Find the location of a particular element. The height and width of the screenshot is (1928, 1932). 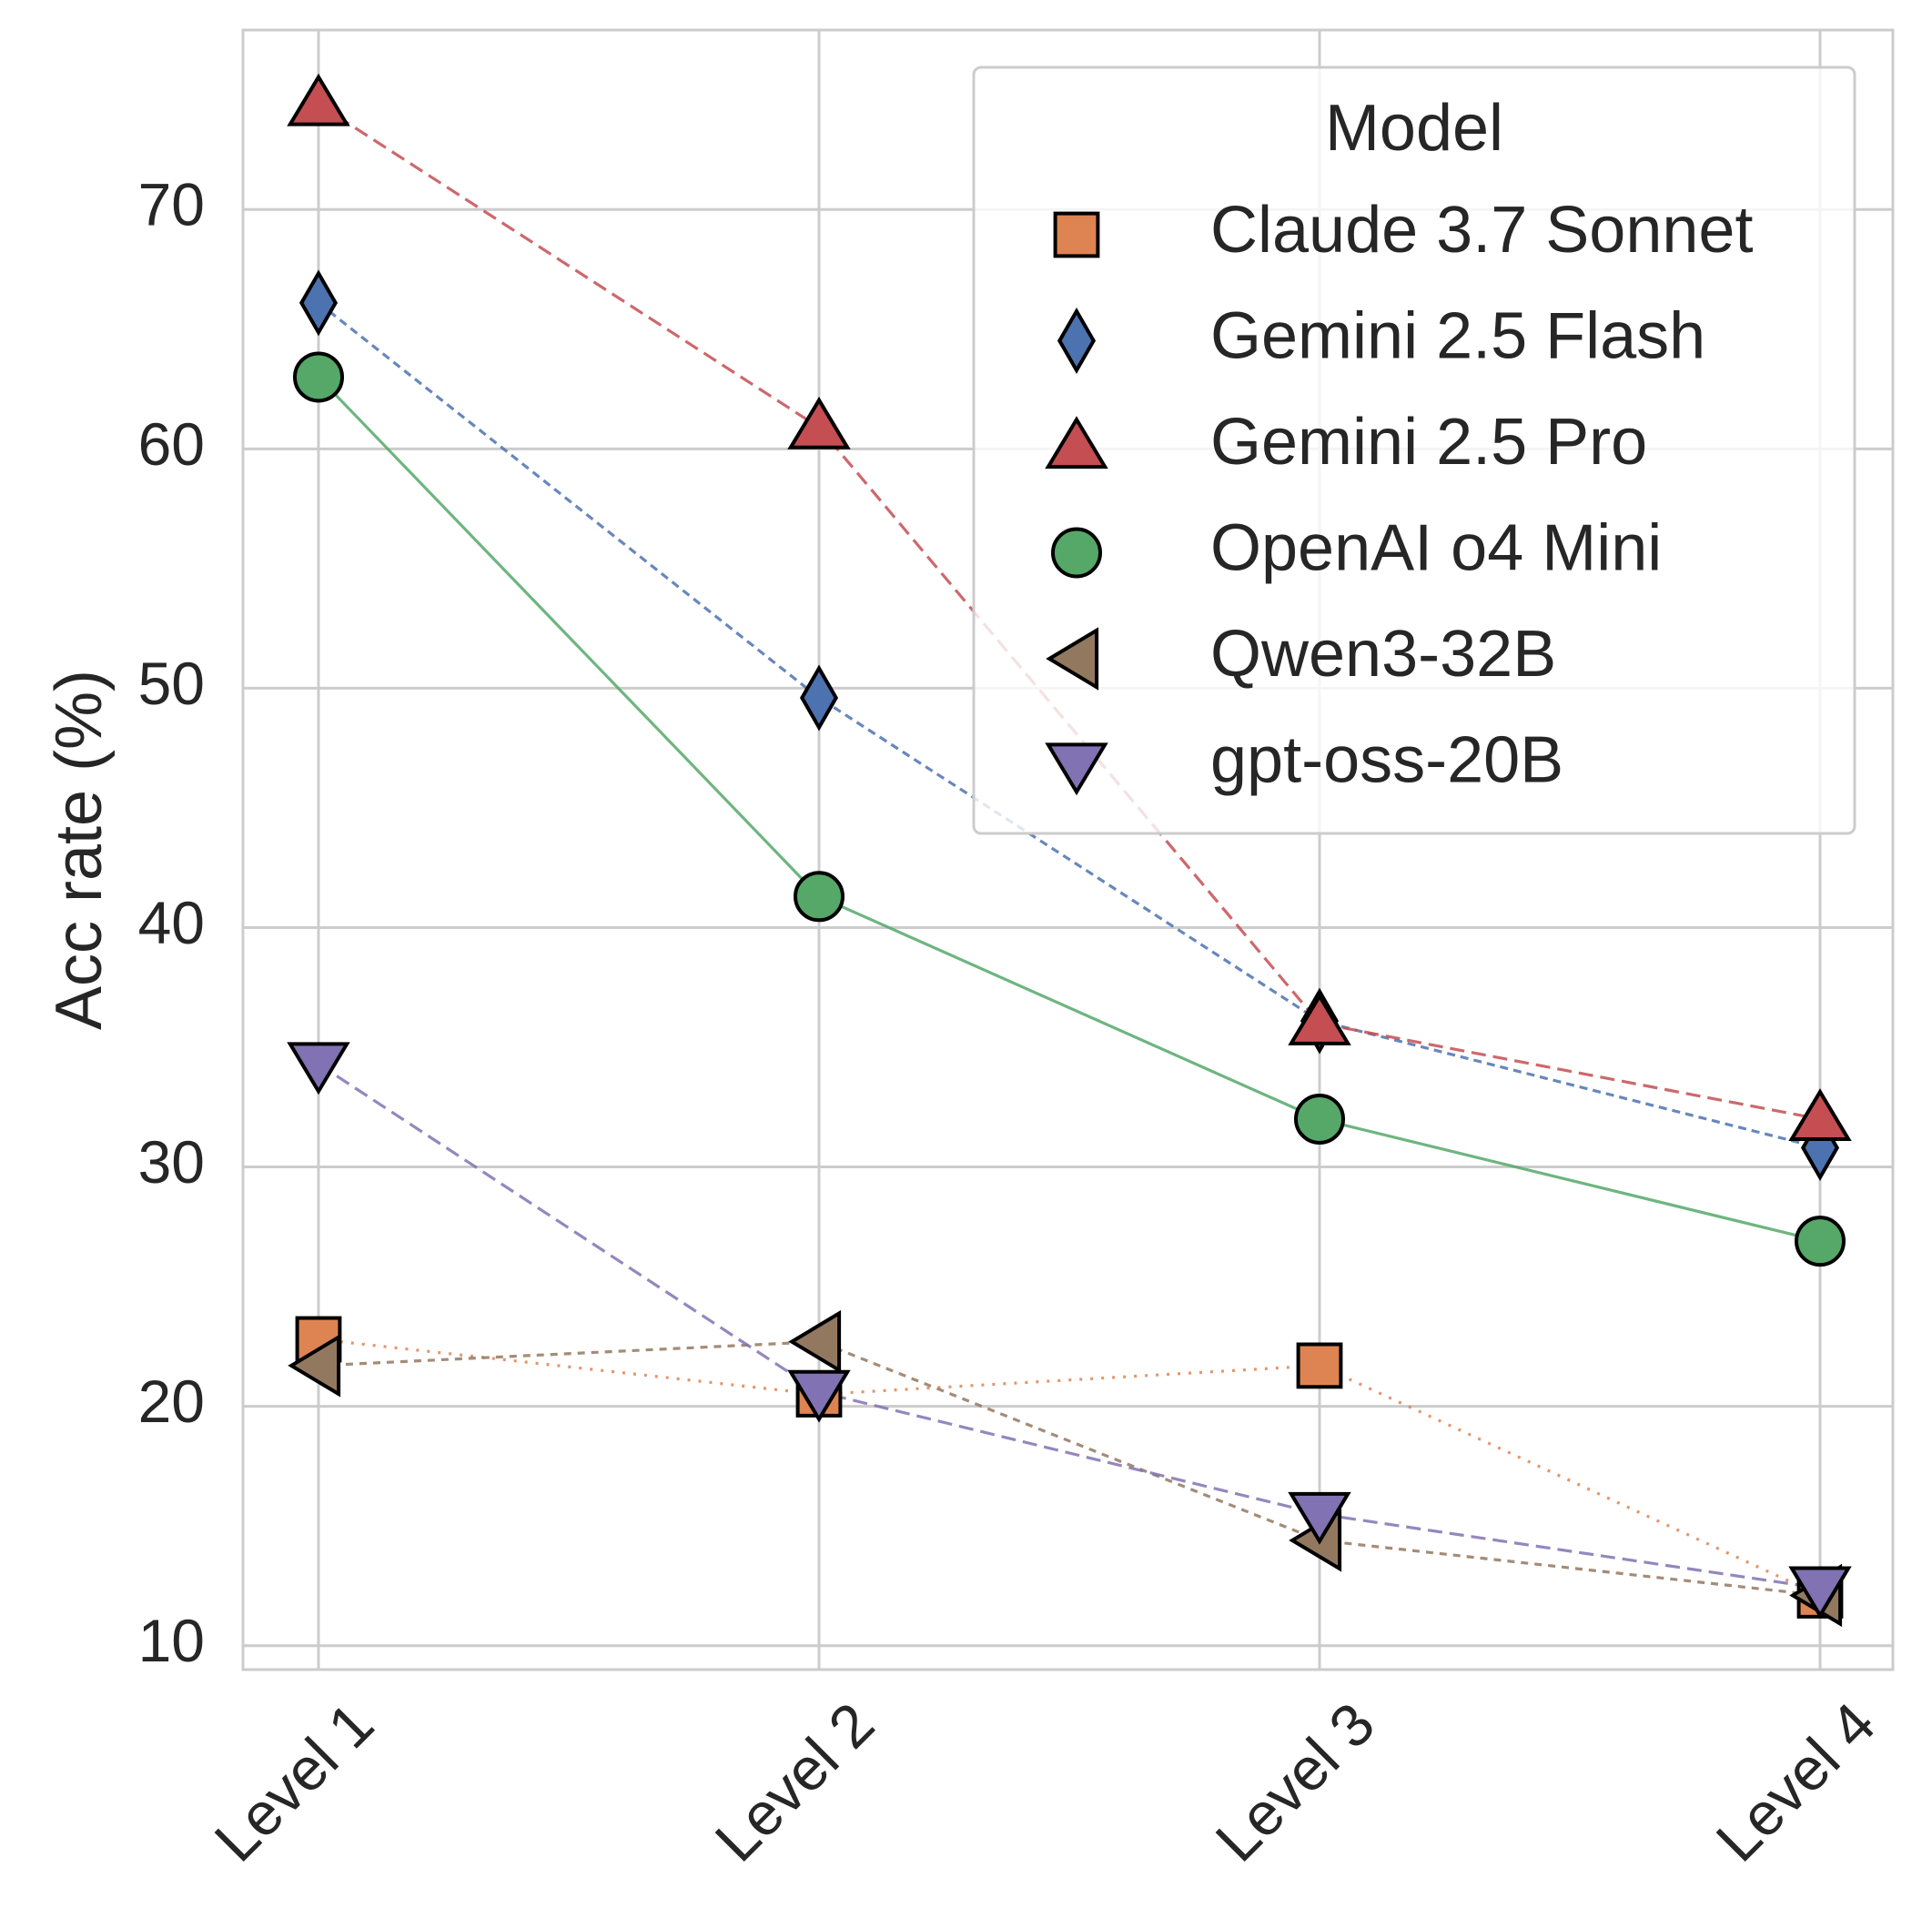

y-tick-label: 40 is located at coordinates (171, 923).